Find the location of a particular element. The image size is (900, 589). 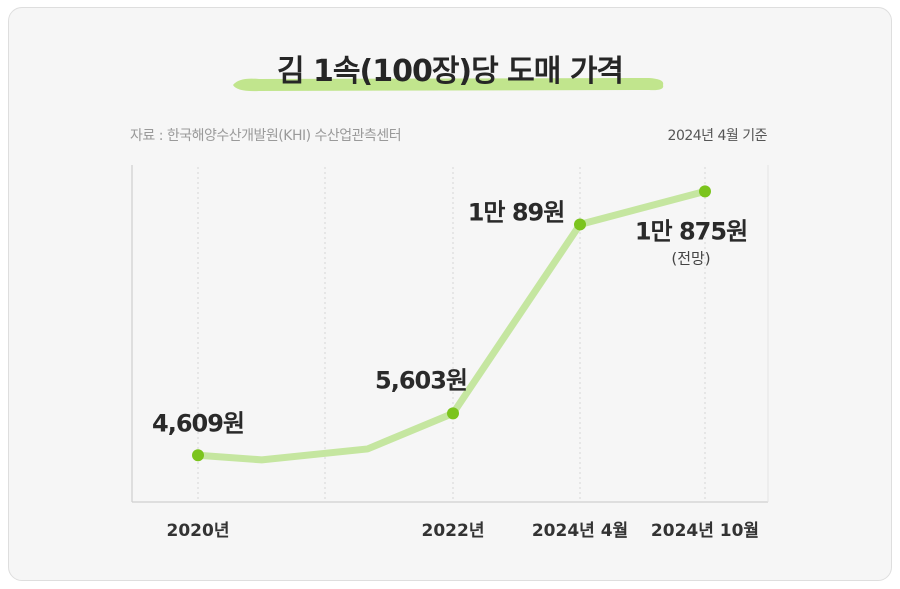

title-highlight is located at coordinates (448, 85).